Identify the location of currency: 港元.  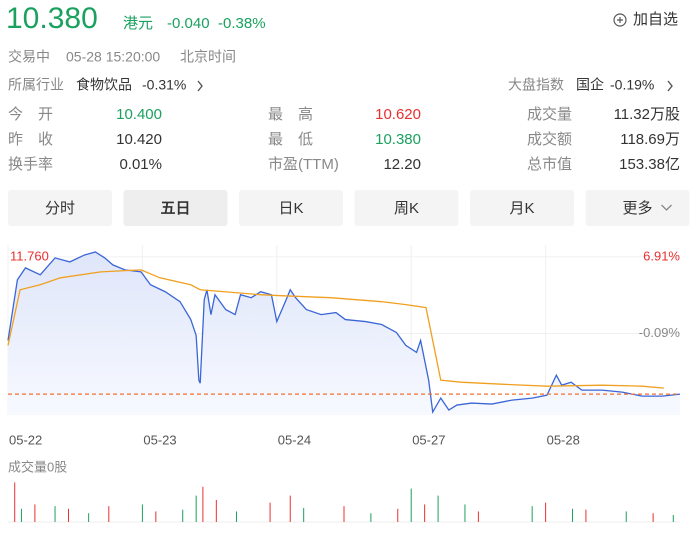
(138, 23).